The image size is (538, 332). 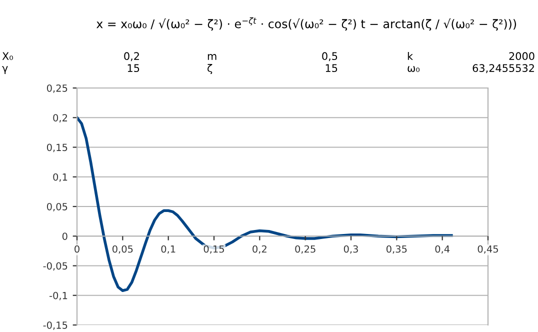 What do you see at coordinates (131, 57) in the screenshot?
I see `text: 0,2` at bounding box center [131, 57].